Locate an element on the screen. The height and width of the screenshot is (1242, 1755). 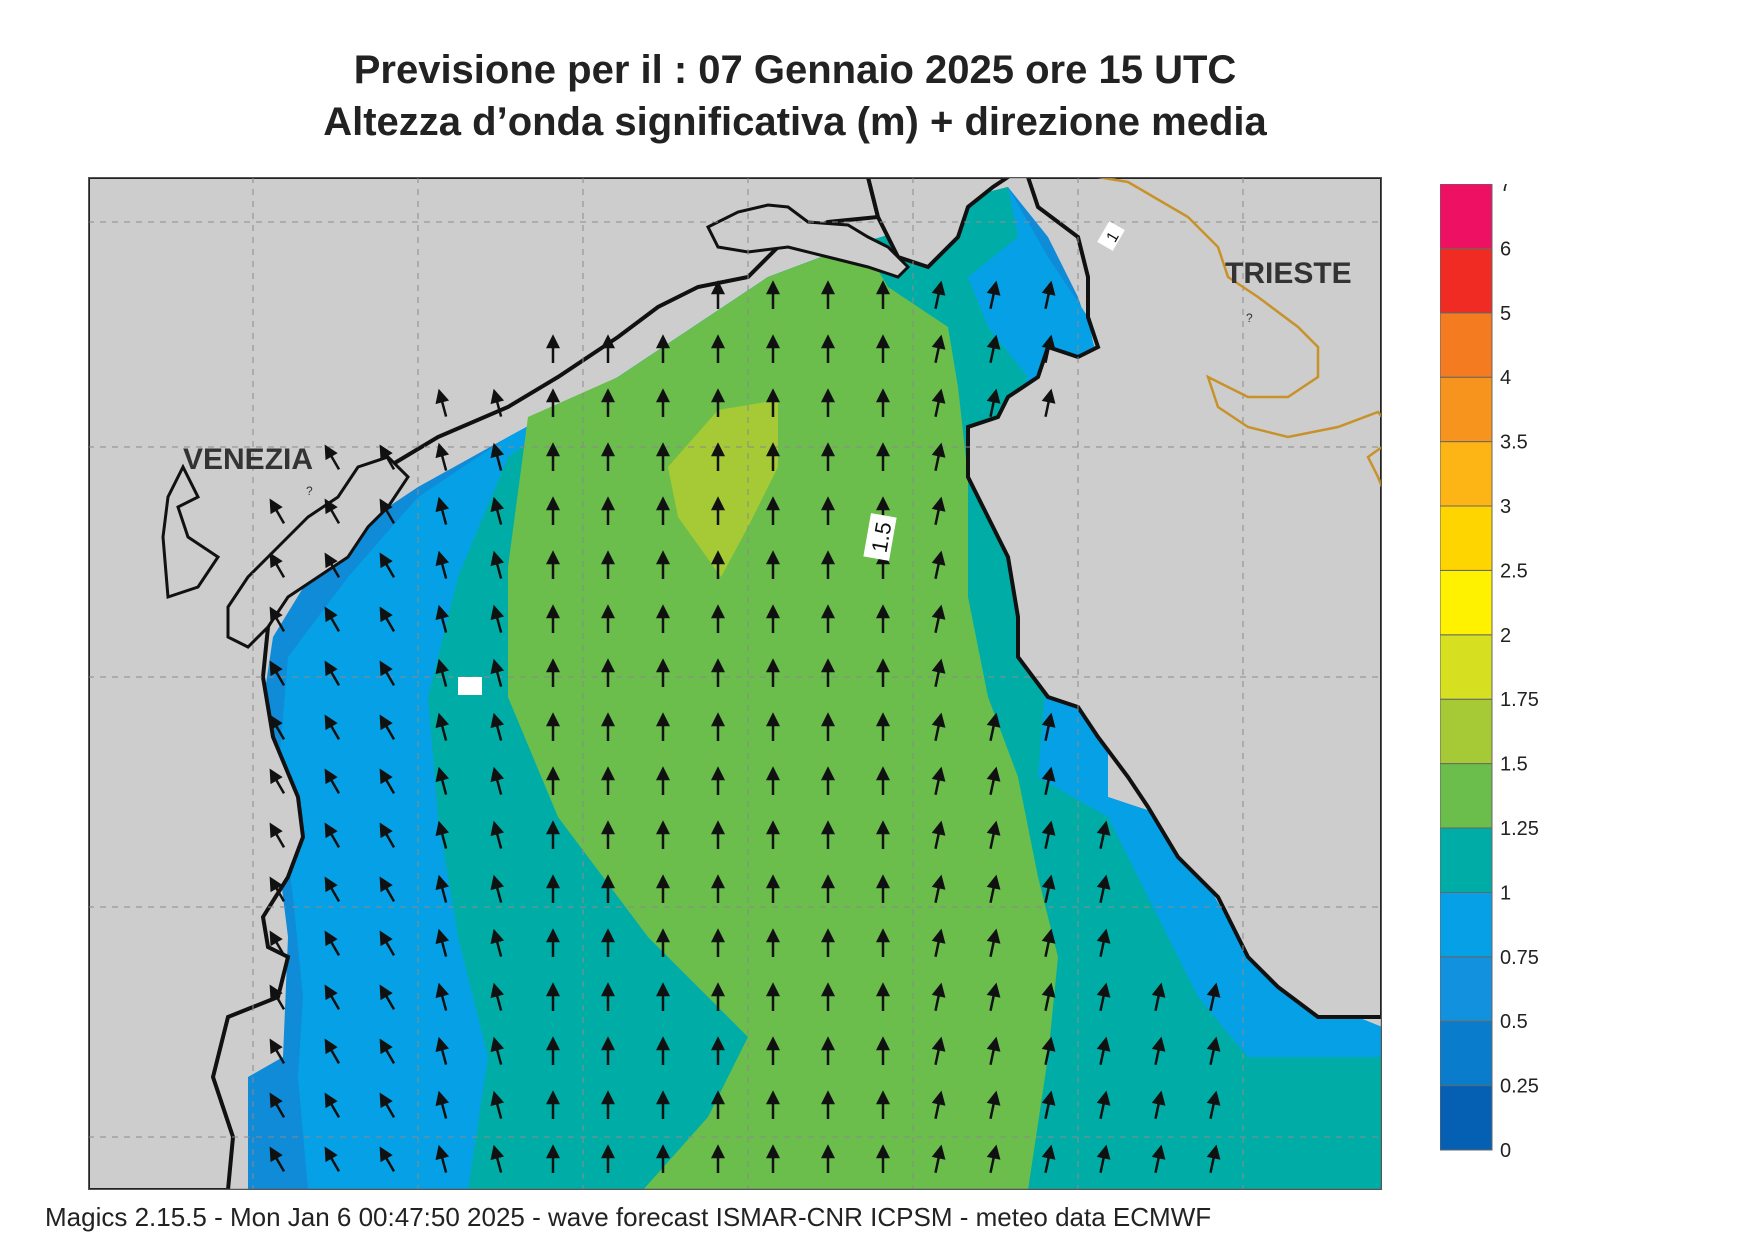
city-label-trieste: TRIESTE is located at coordinates (1288, 273).